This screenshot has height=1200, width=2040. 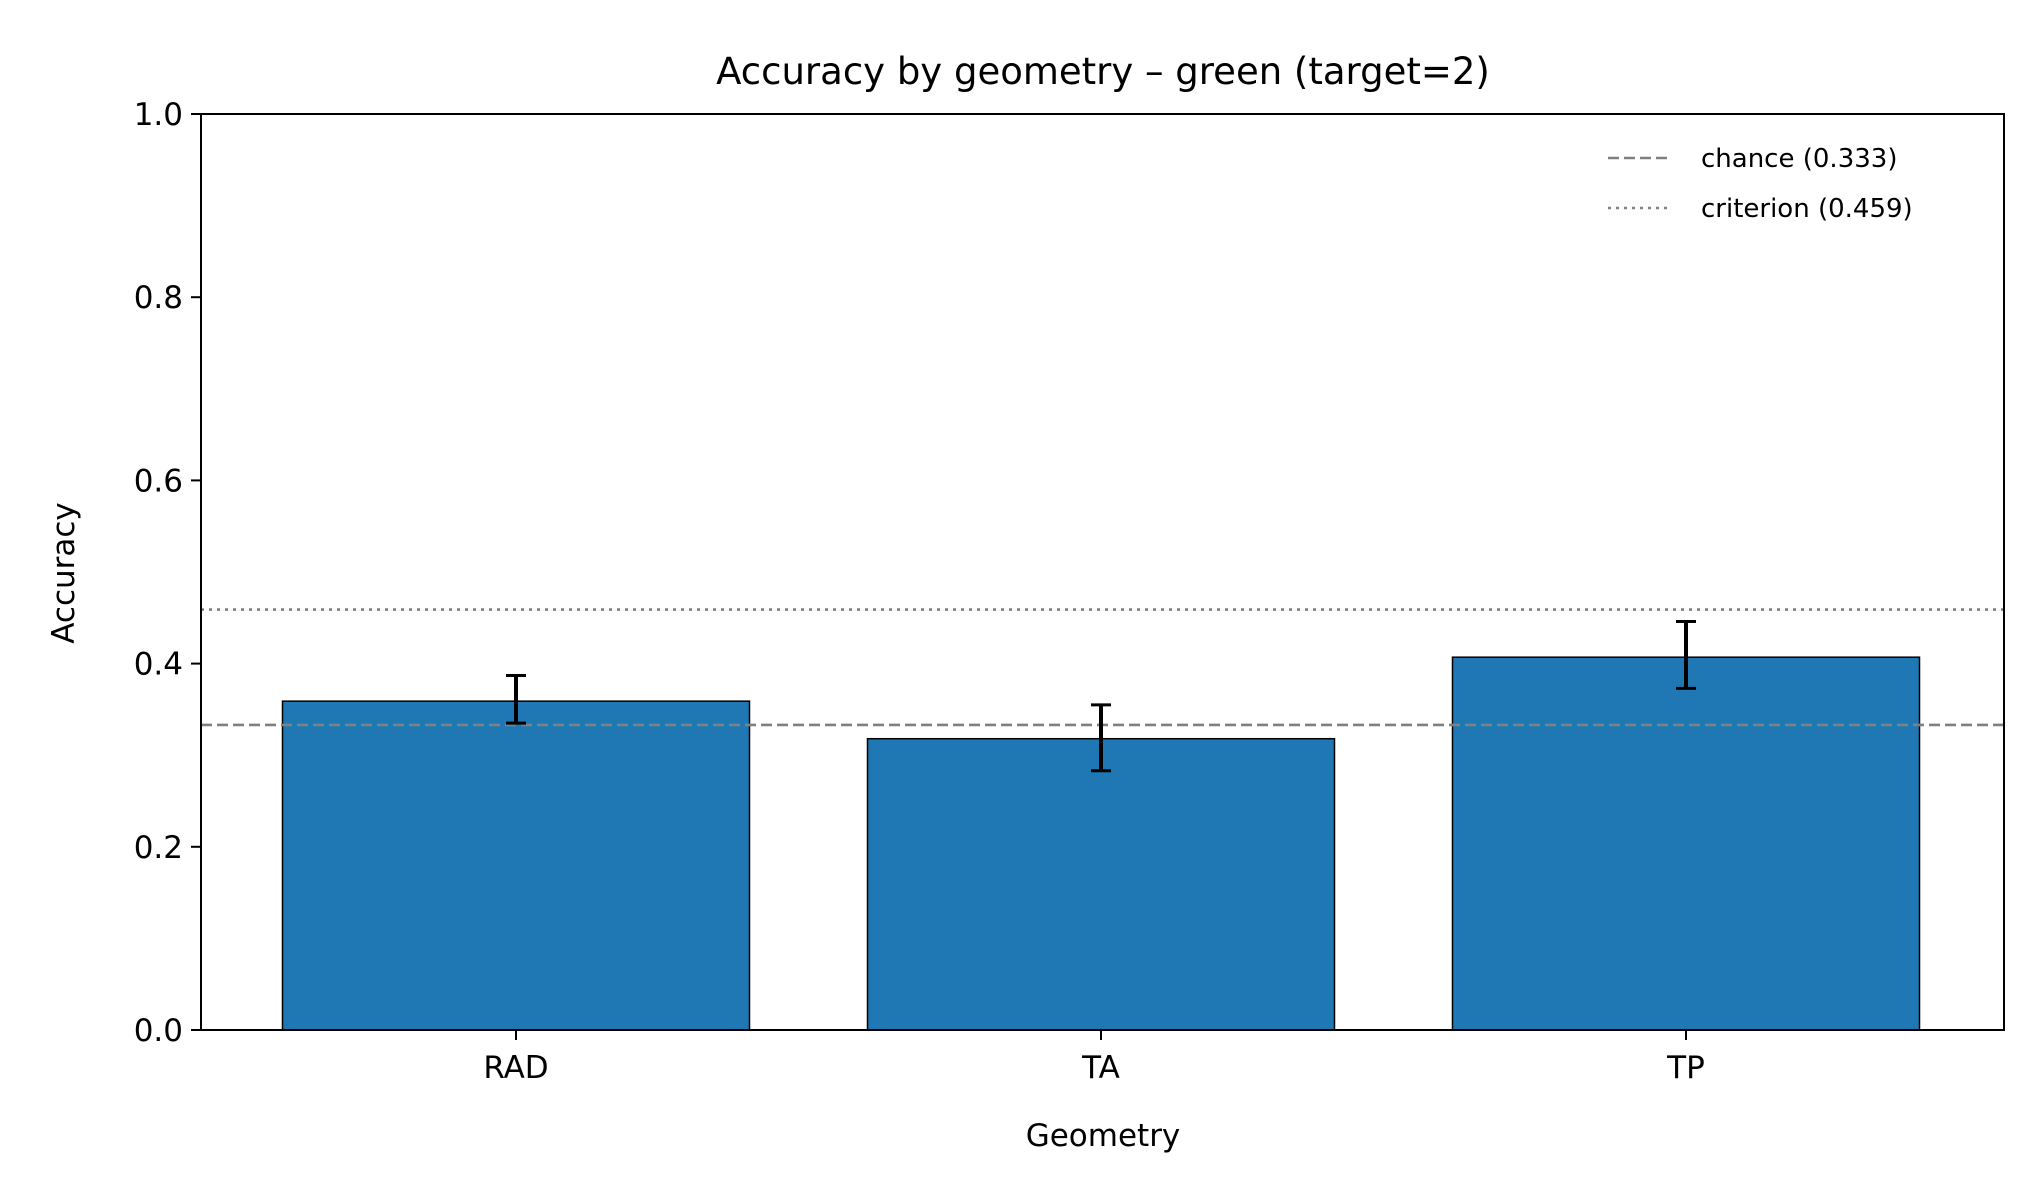 I want to click on y-tick-label: 0.2, so click(x=158, y=848).